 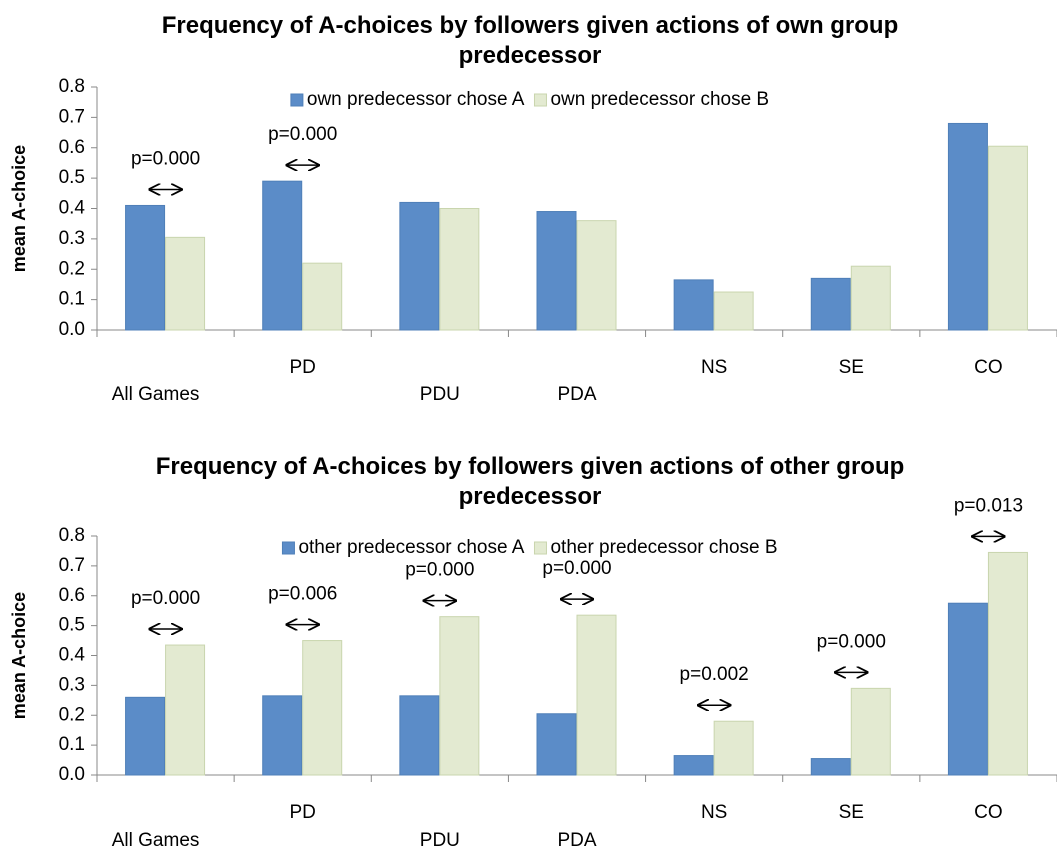 What do you see at coordinates (416, 99) in the screenshot?
I see `legend-label: own predecessor chose A` at bounding box center [416, 99].